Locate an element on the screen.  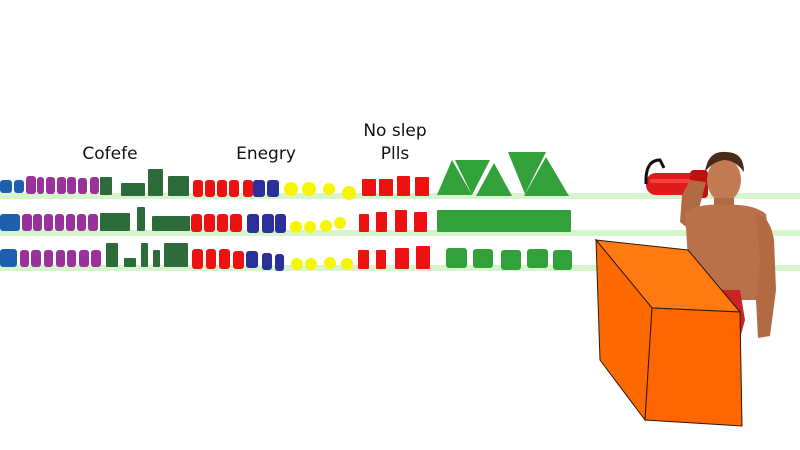
triangle-group is located at coordinates (503, 174).